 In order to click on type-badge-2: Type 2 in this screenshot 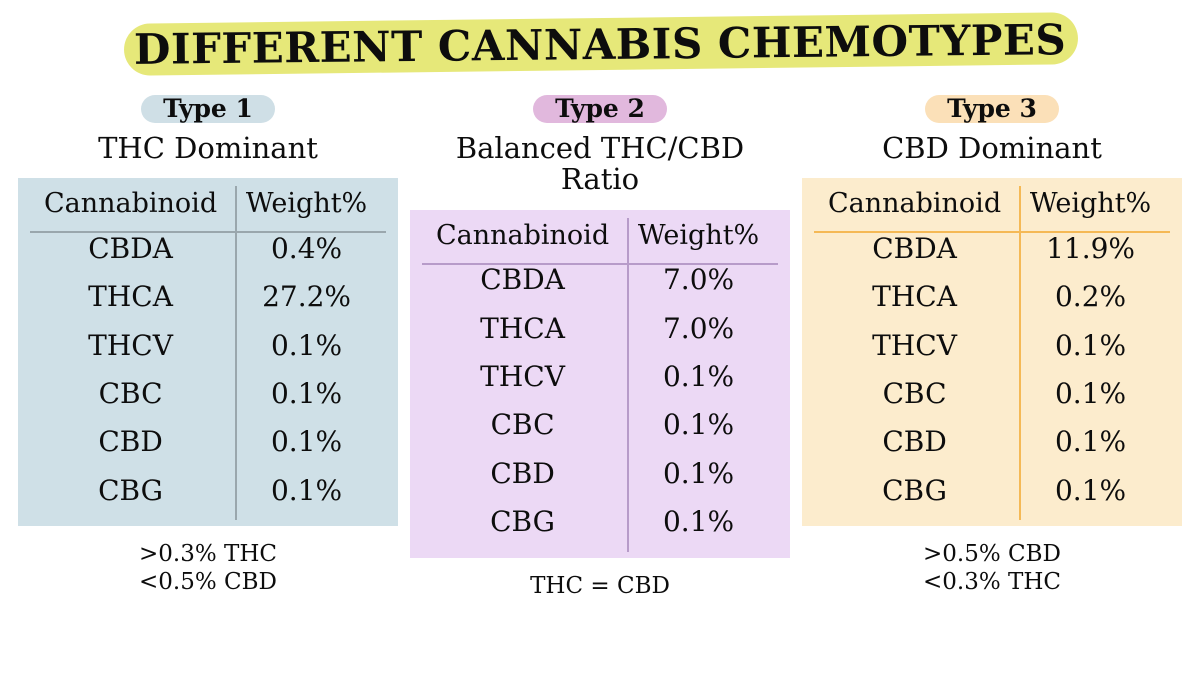, I will do `click(600, 109)`.